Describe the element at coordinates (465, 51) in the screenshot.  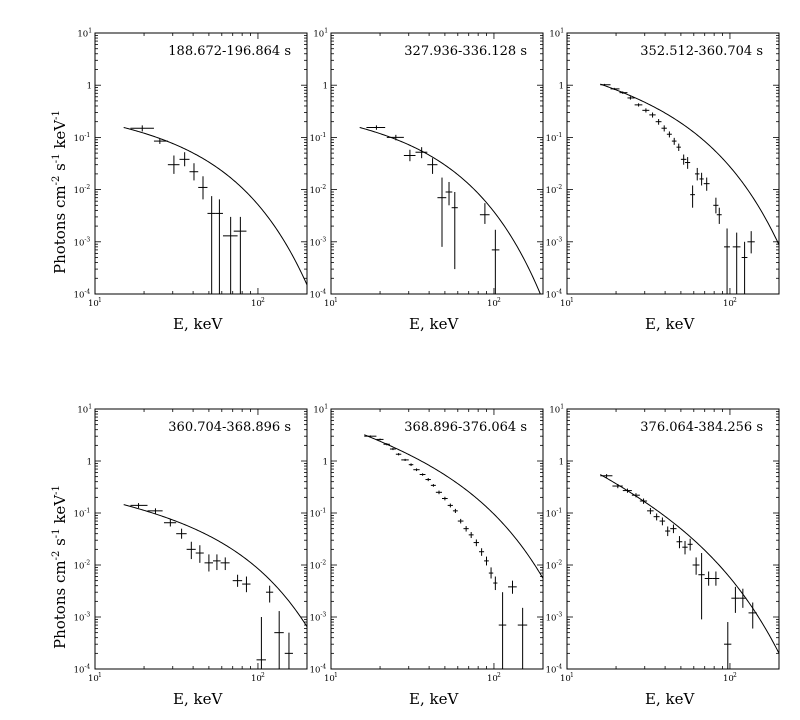
I see `panel-title: 327.936-336.128 s` at that location.